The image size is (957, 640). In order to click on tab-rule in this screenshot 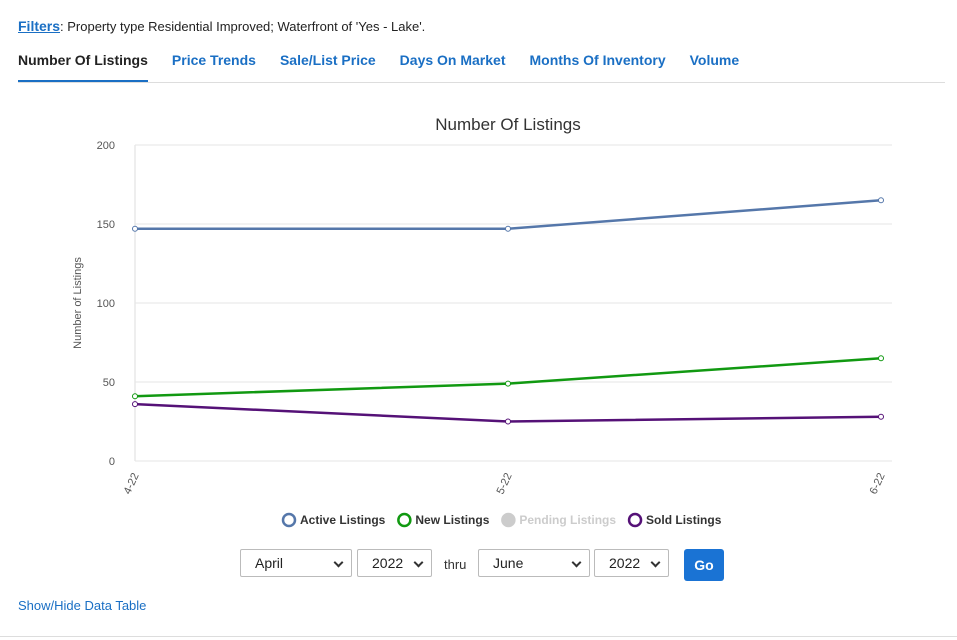, I will do `click(481, 82)`.